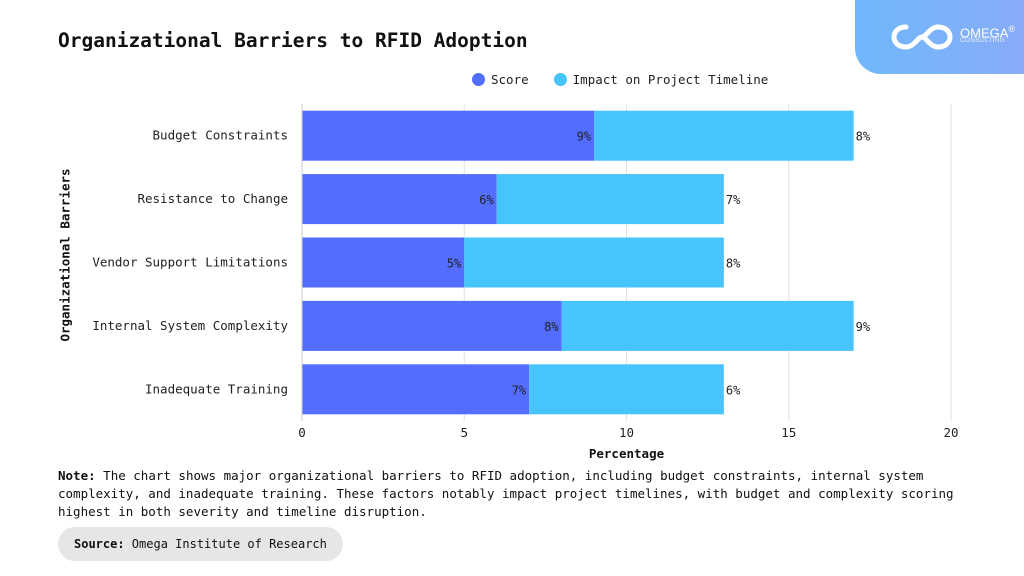  Describe the element at coordinates (922, 37) in the screenshot. I see `infinity-logo-icon` at that location.